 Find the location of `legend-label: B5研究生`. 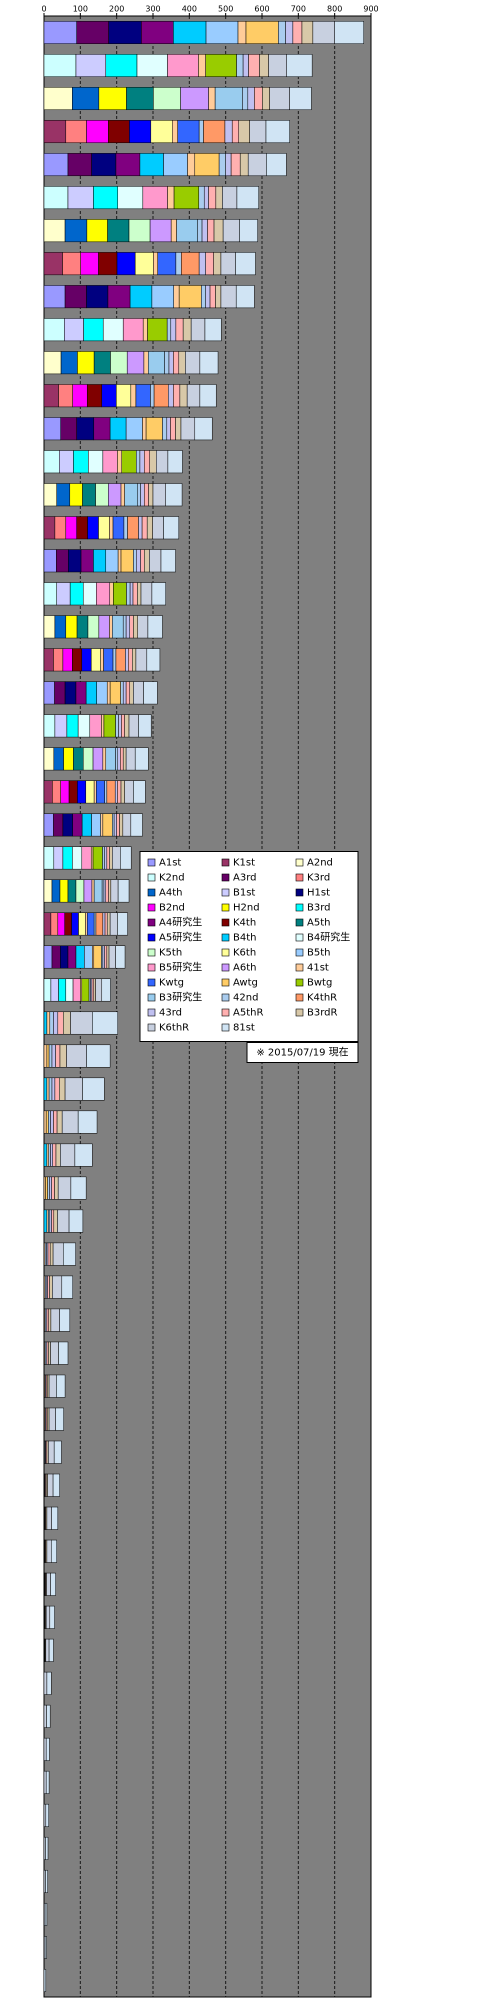

legend-label: B5研究生 is located at coordinates (180, 967).